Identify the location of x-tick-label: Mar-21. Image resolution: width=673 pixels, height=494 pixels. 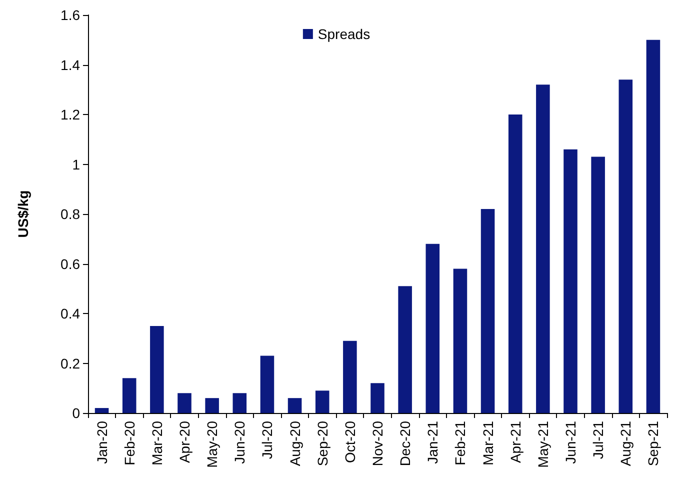
(488, 443).